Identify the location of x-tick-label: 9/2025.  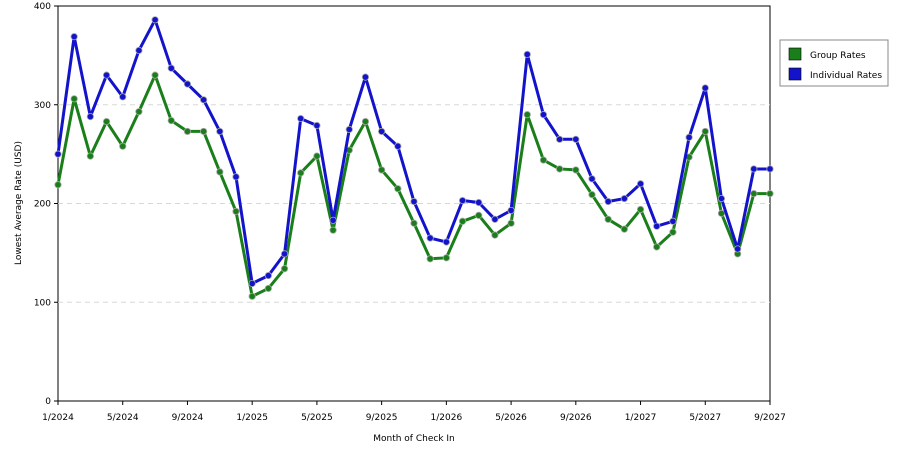
(382, 418).